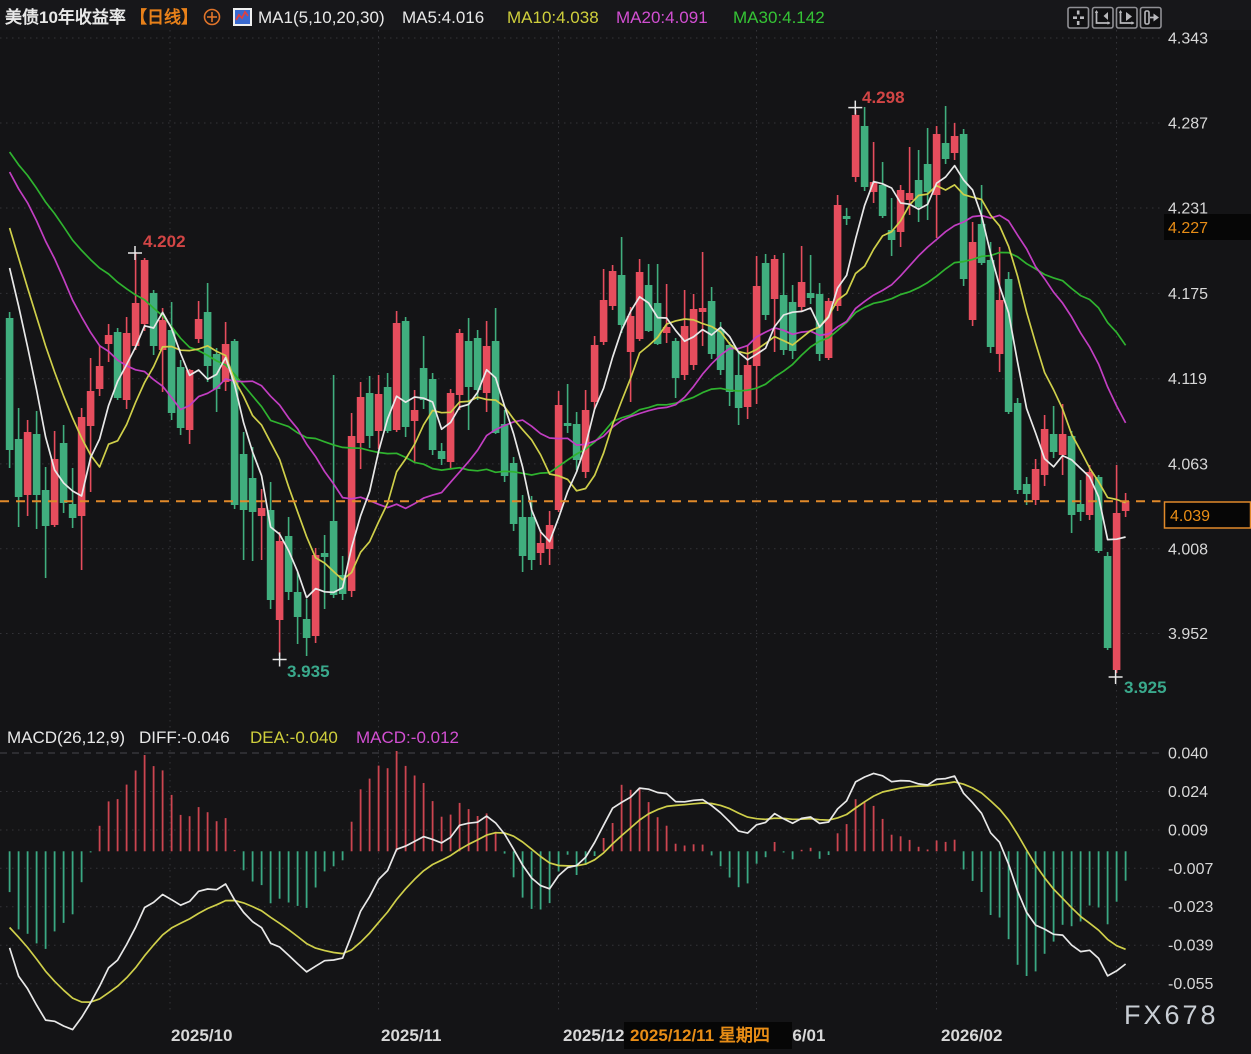  I want to click on svg-text: 2025/12, so click(593, 1035).